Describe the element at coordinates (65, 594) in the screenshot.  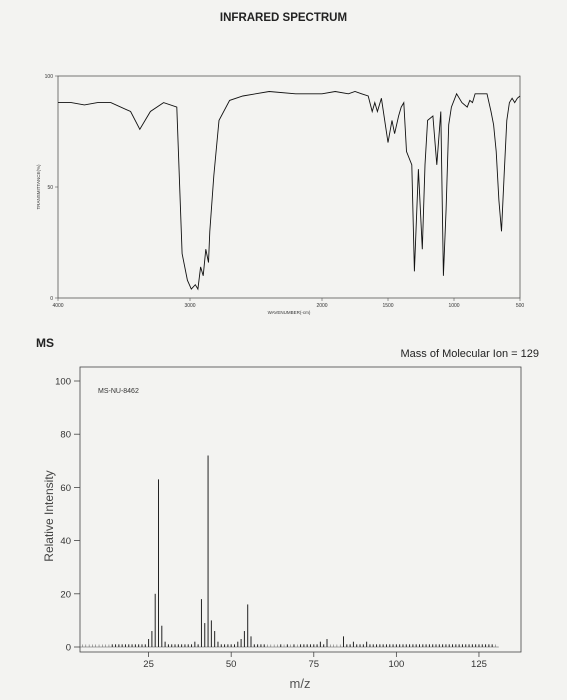
I see `ms-y-tick-label: 20` at that location.